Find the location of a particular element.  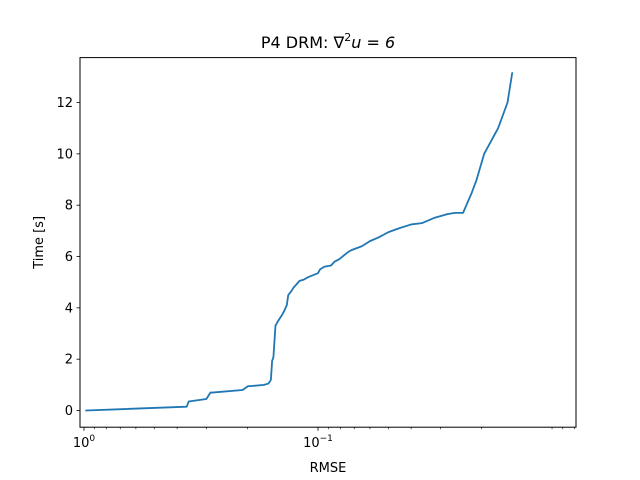

y-tick-label: 4 is located at coordinates (69, 308).